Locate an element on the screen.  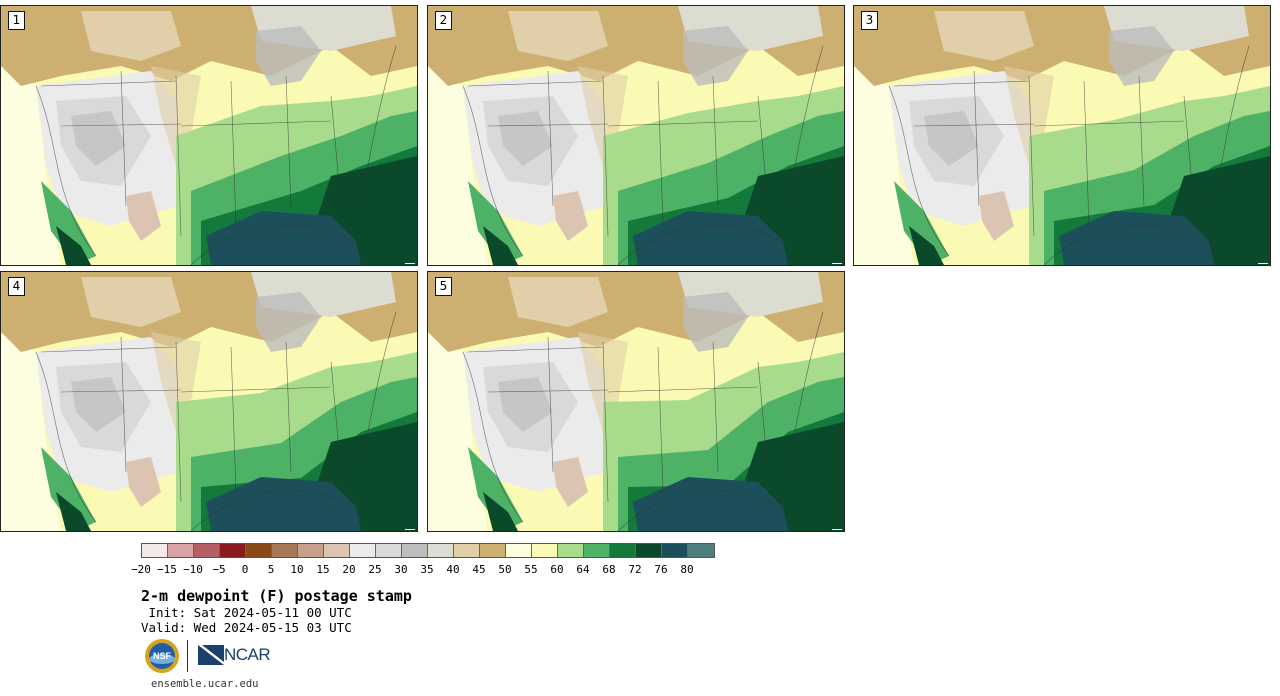
ncar-logo-text: NCAR is located at coordinates (247, 654).